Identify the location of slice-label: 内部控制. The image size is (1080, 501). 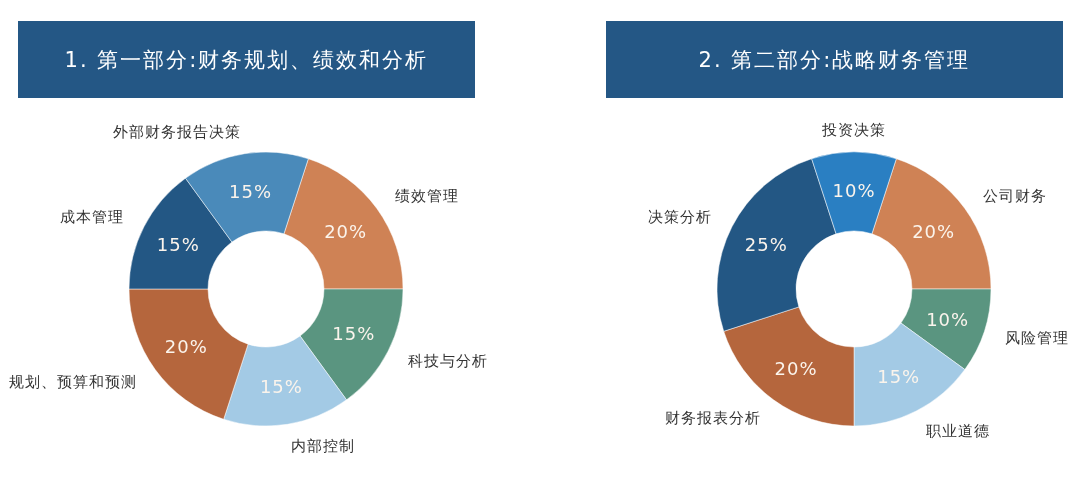
(322, 446).